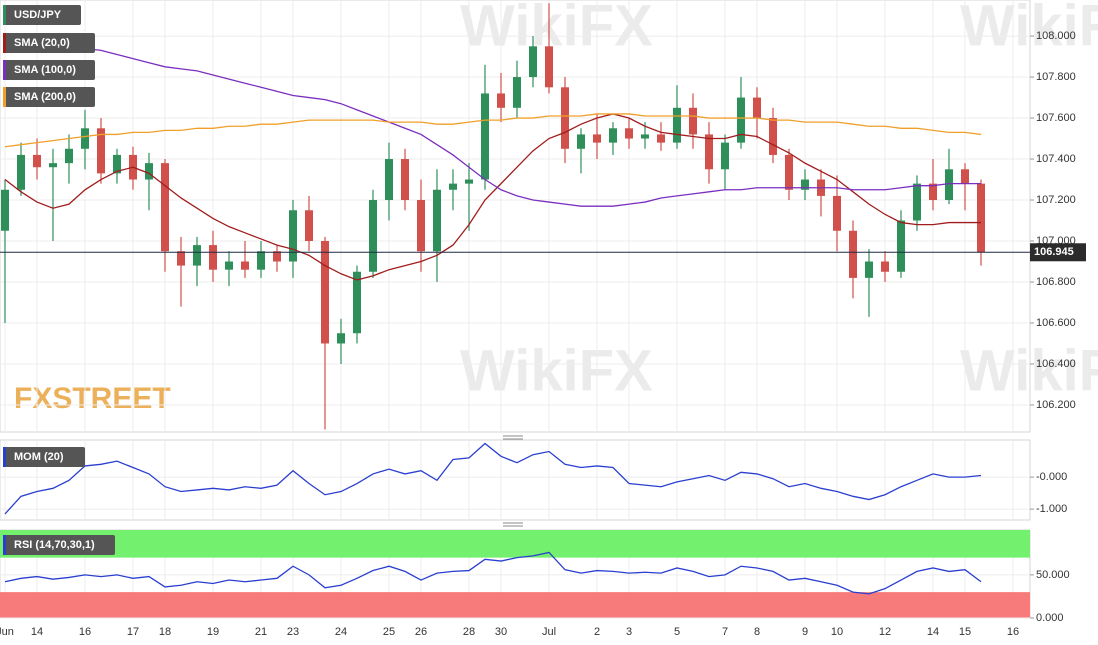 The height and width of the screenshot is (645, 1098). I want to click on x-tick-label: 5, so click(677, 632).